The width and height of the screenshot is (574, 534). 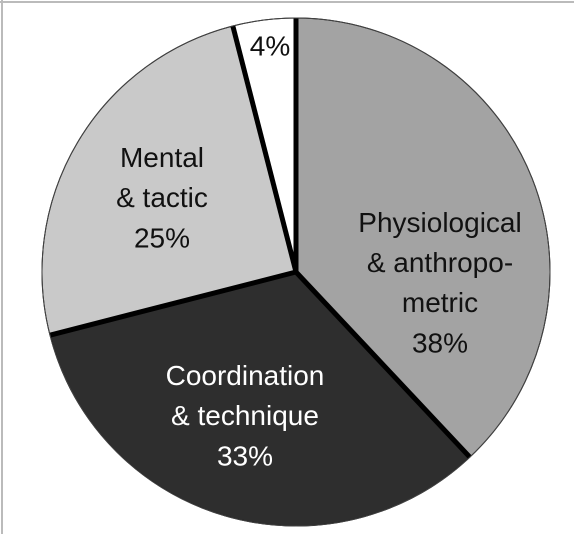 What do you see at coordinates (162, 177) in the screenshot?
I see `slice-label: Mental & tactic` at bounding box center [162, 177].